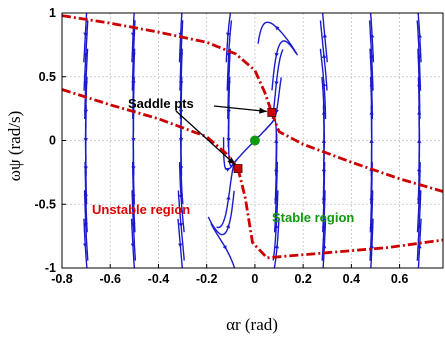 This screenshot has width=445, height=337. I want to click on x-tick-label: -0.6, so click(110, 279).